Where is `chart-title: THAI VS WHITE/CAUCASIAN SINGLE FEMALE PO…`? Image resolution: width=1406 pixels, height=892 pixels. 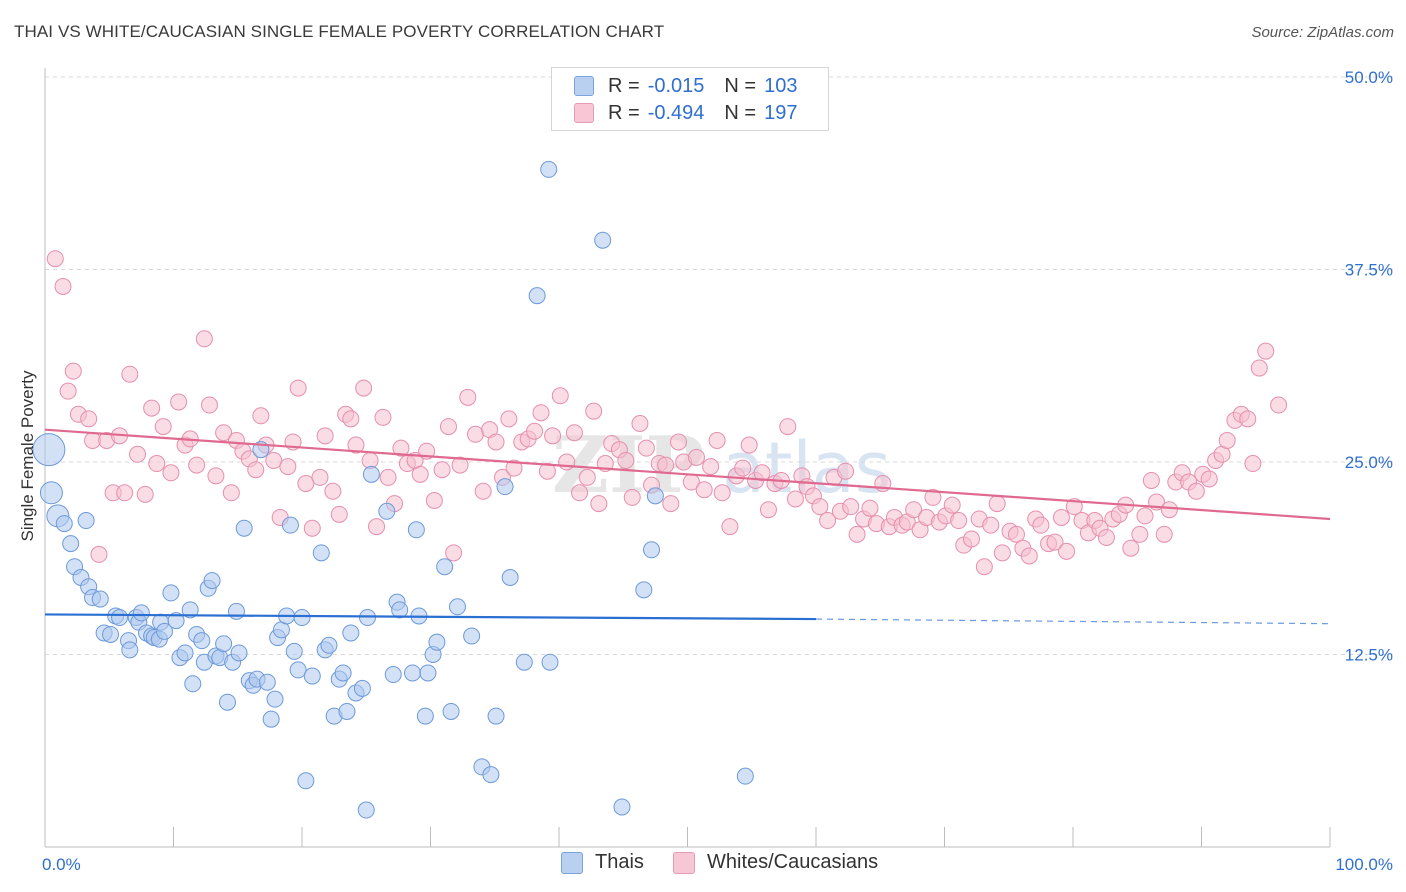 chart-title: THAI VS WHITE/CAUCASIAN SINGLE FEMALE PO… is located at coordinates (339, 31).